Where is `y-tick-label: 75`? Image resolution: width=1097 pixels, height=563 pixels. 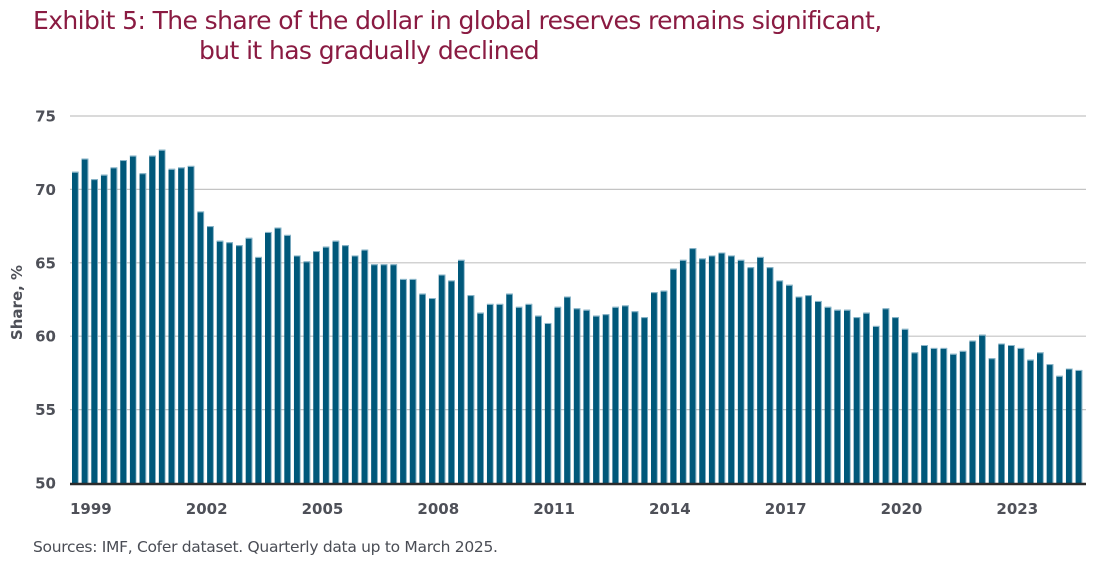 y-tick-label: 75 is located at coordinates (45, 117).